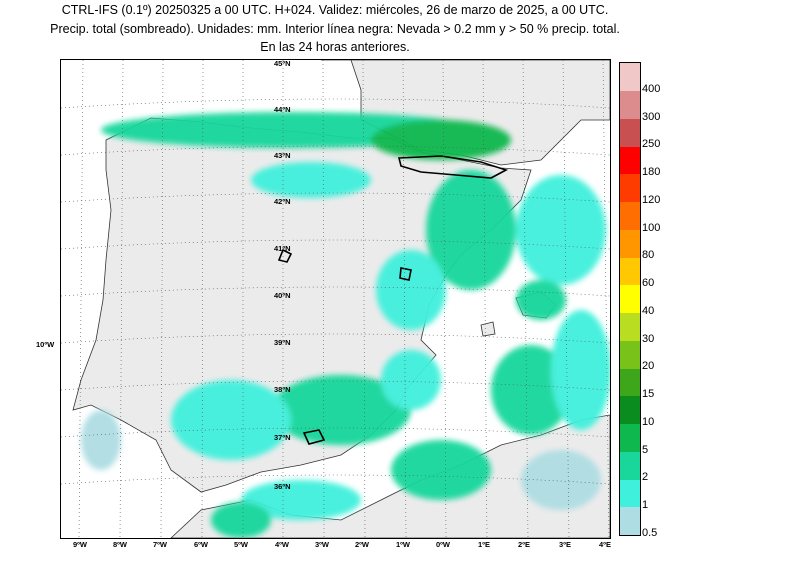  I want to click on lat-label: 43ºN, so click(282, 155).